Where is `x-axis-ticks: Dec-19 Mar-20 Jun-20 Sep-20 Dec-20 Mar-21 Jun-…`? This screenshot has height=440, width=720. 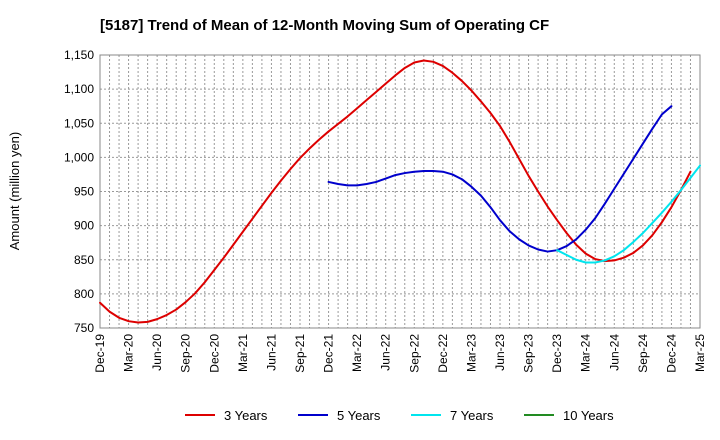 x-axis-ticks: Dec-19 Mar-20 Jun-20 Sep-20 Dec-20 Mar-21 Jun-… is located at coordinates (400, 353).